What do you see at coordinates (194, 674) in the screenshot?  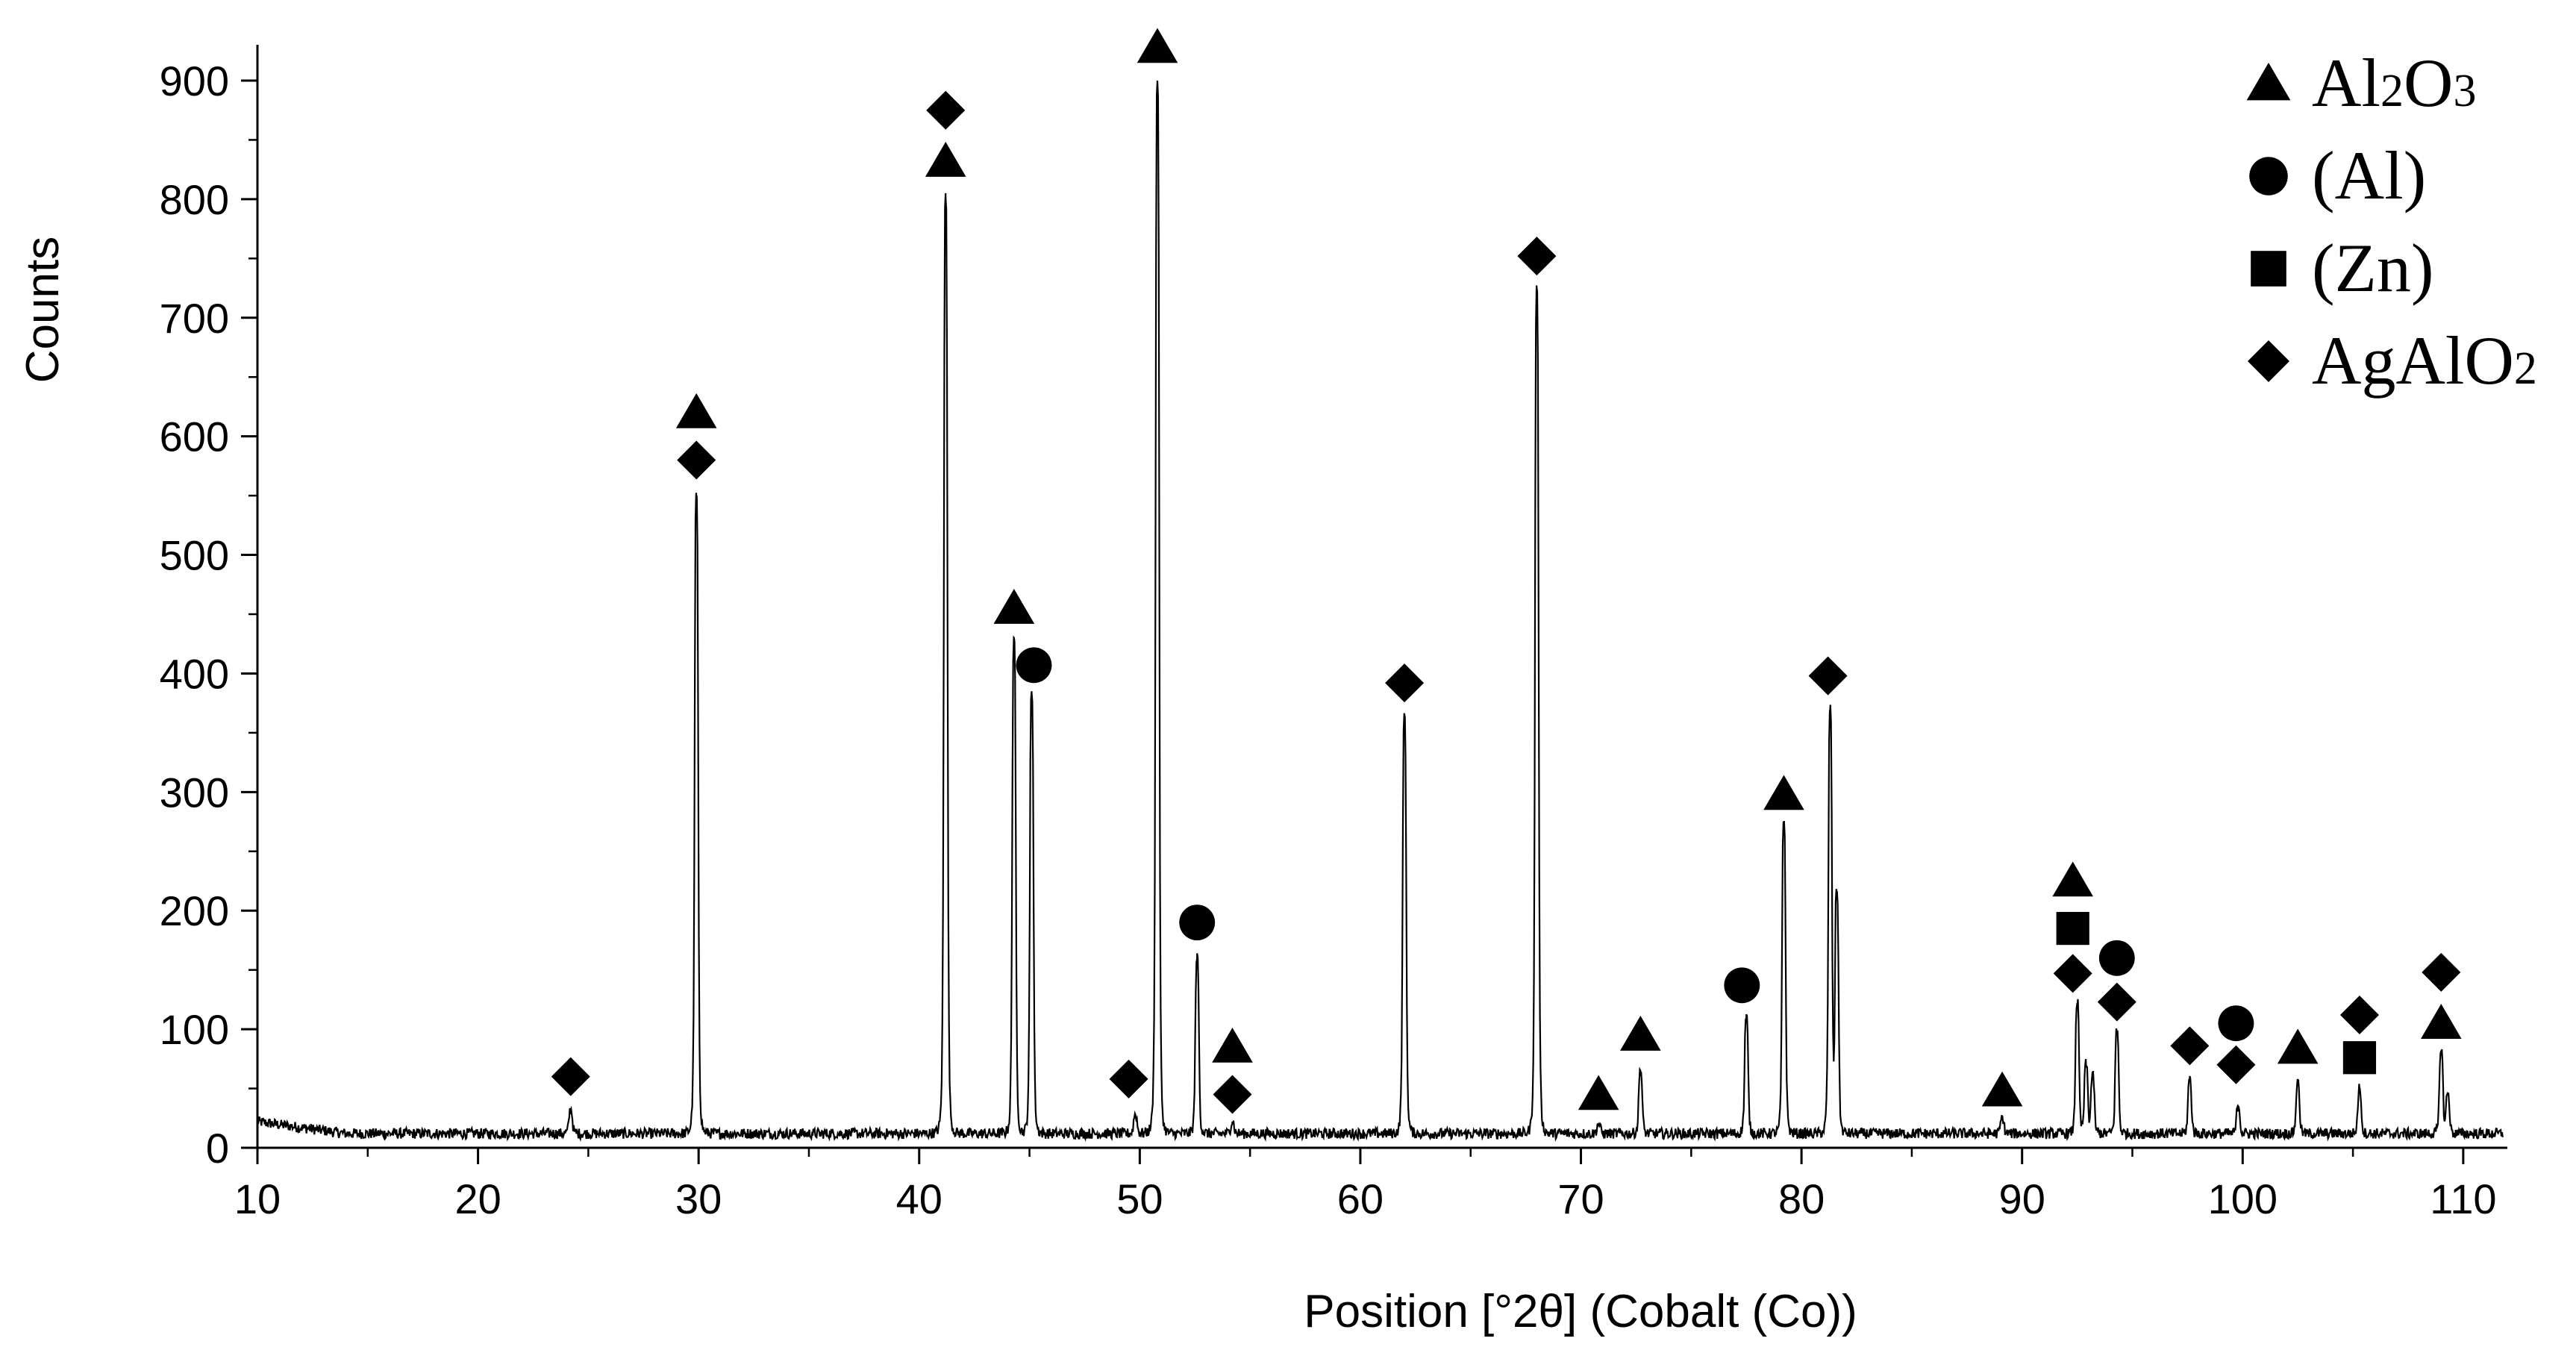 I see `y-tick-label: 400` at bounding box center [194, 674].